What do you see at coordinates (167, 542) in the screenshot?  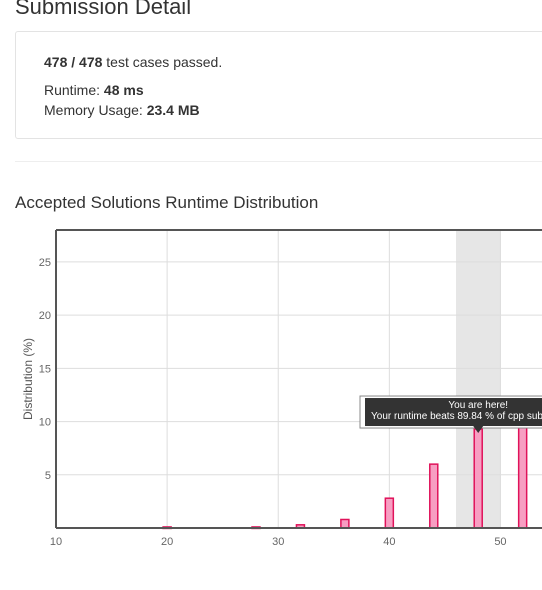 I see `x-tick-label: 20` at bounding box center [167, 542].